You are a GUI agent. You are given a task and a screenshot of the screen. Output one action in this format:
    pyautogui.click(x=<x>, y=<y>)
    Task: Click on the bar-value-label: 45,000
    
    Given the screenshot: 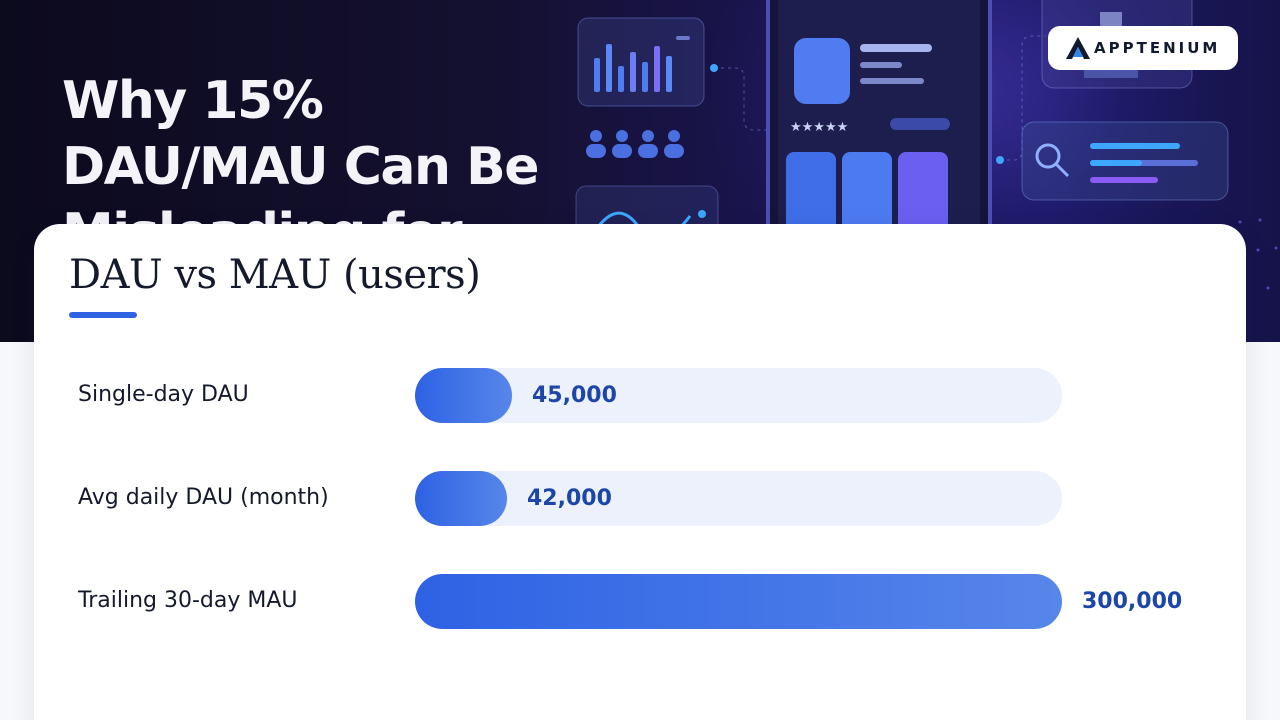 What is the action you would take?
    pyautogui.click(x=574, y=395)
    